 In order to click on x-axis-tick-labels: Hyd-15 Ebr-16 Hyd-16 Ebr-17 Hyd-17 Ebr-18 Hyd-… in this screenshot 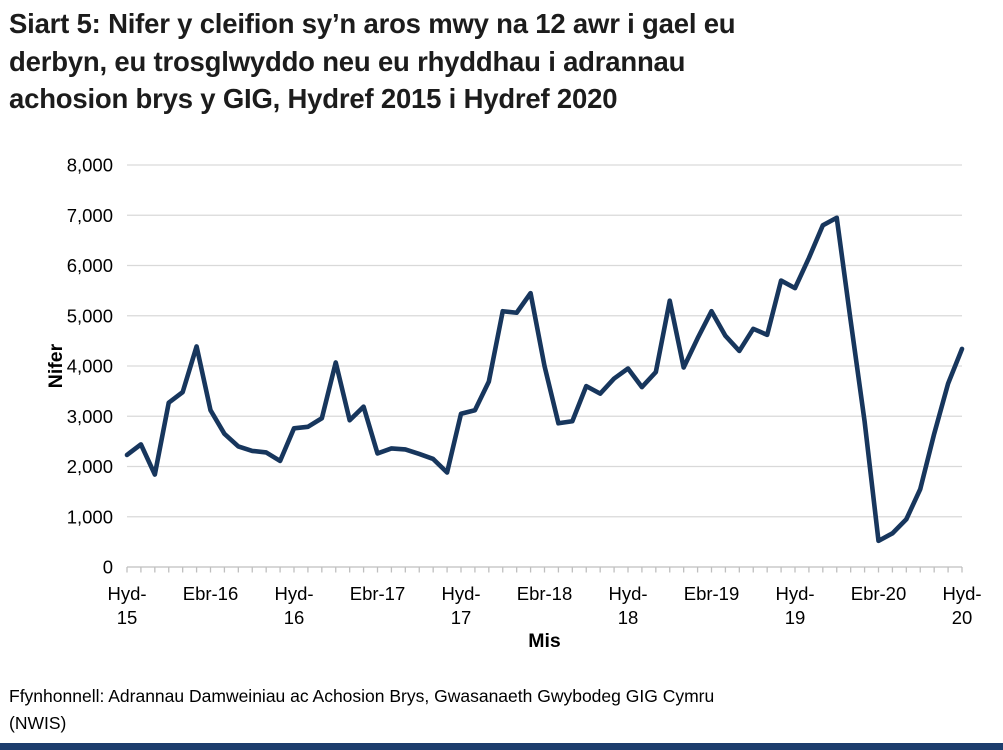, I will do `click(544, 605)`.